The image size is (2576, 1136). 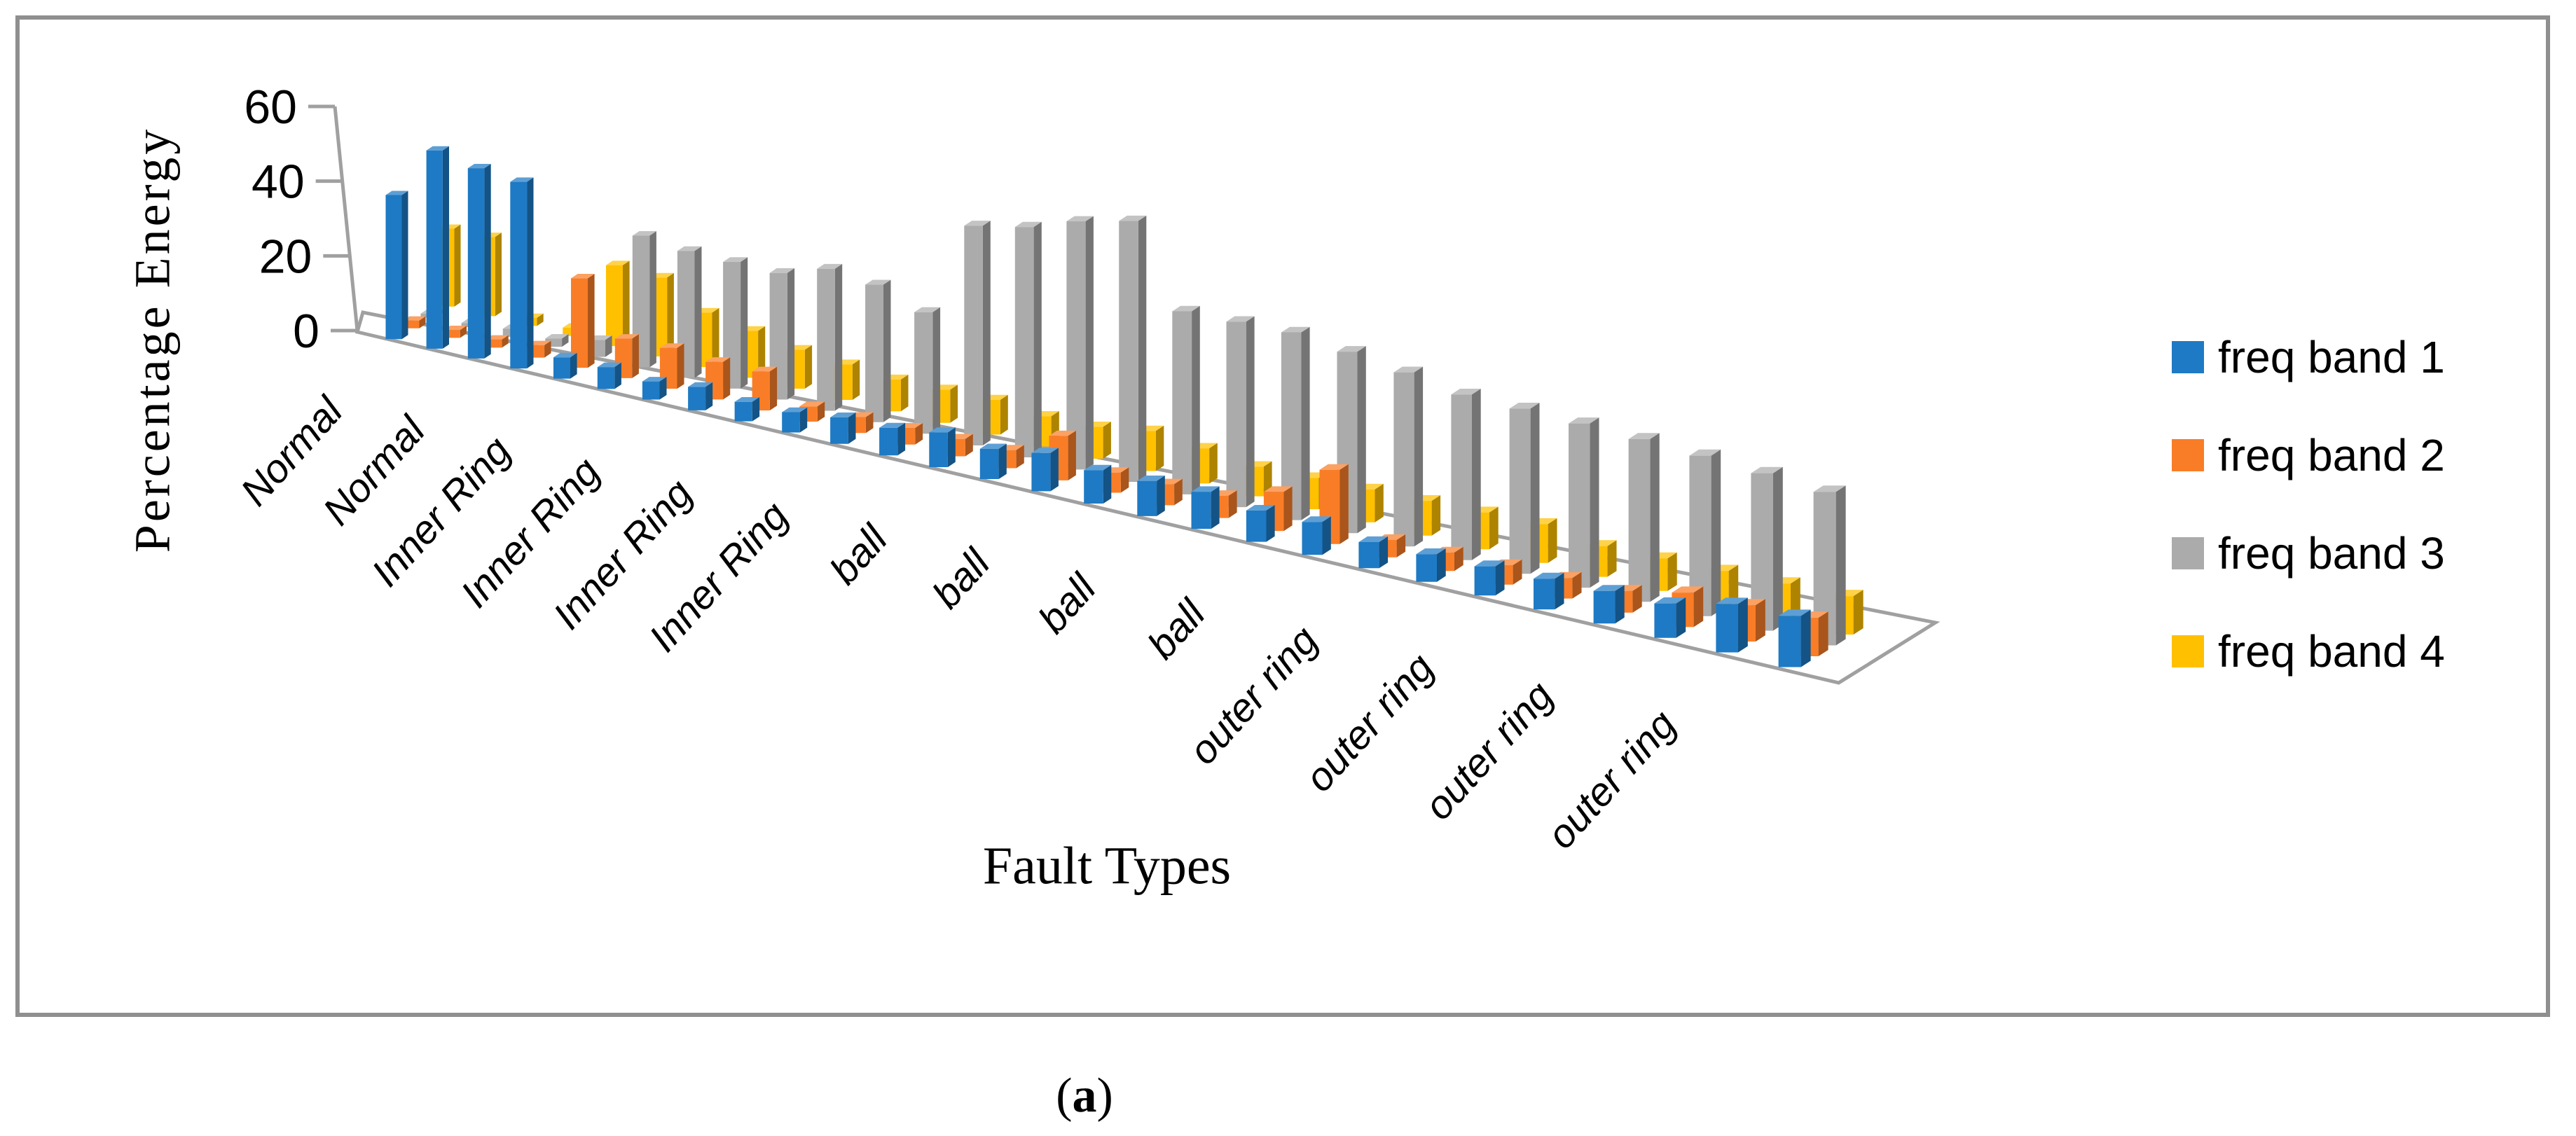 I want to click on legend-label-freq-band-3: freq band 3, so click(x=2331, y=553).